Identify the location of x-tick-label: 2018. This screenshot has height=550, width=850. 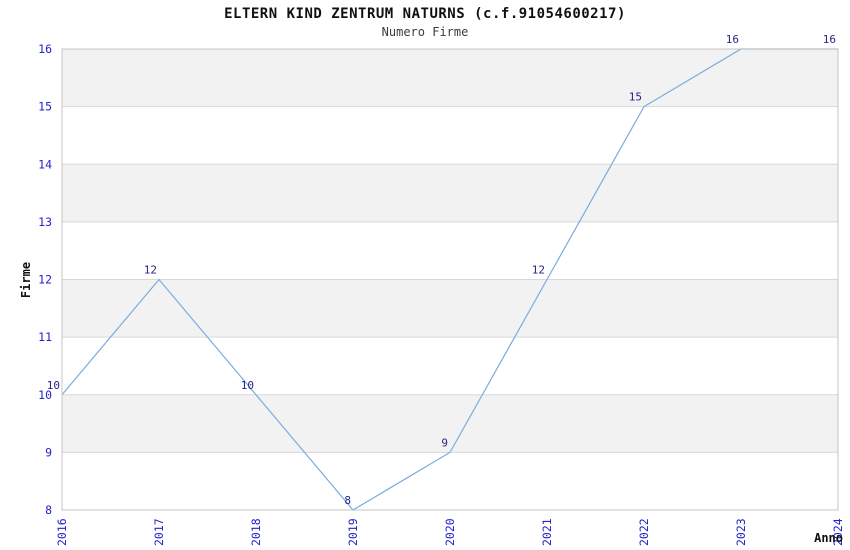
(256, 532).